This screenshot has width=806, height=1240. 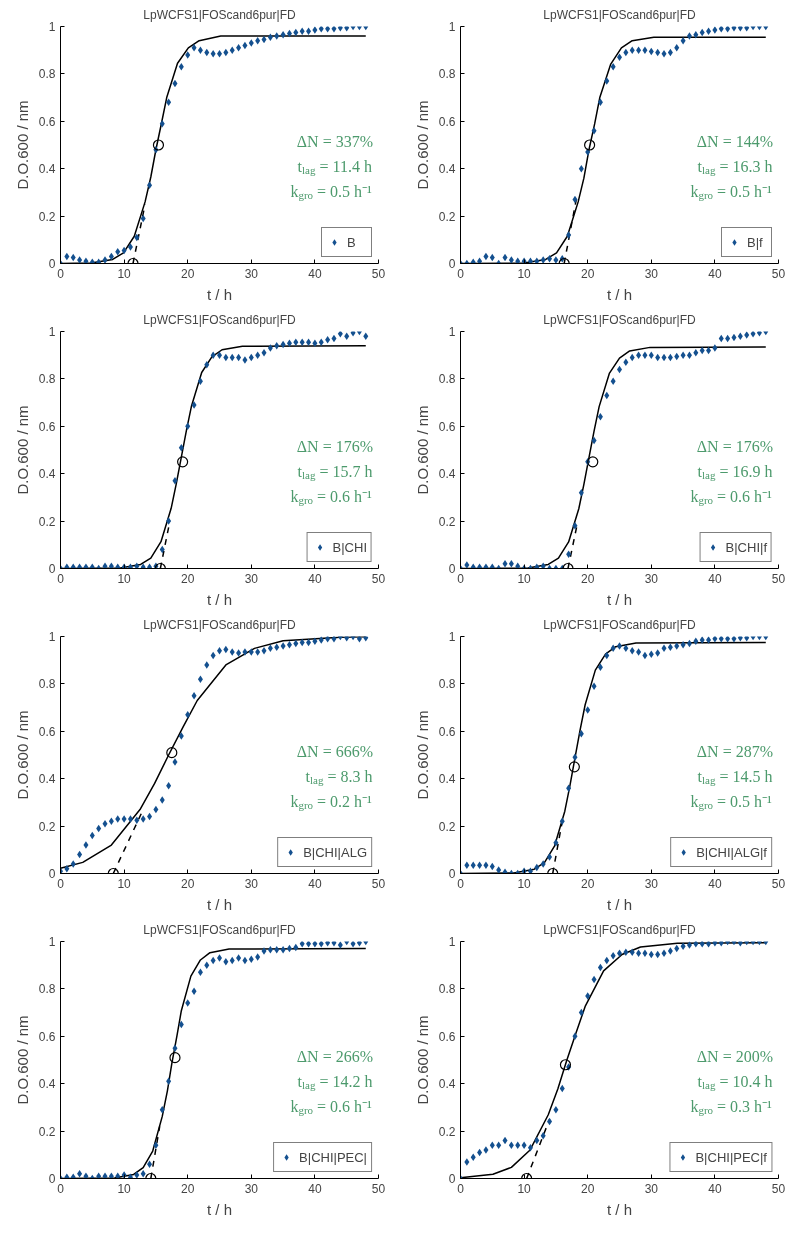 What do you see at coordinates (335, 141) in the screenshot?
I see `annotation: ΔN = 337%` at bounding box center [335, 141].